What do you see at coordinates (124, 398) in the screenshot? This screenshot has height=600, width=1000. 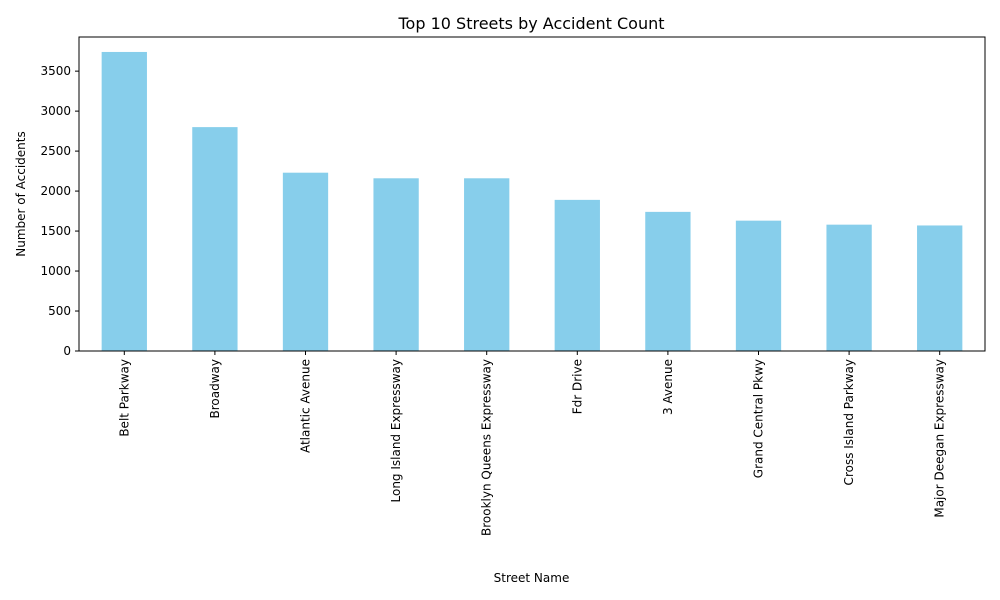 I see `x-tick-label: Belt Parkway` at bounding box center [124, 398].